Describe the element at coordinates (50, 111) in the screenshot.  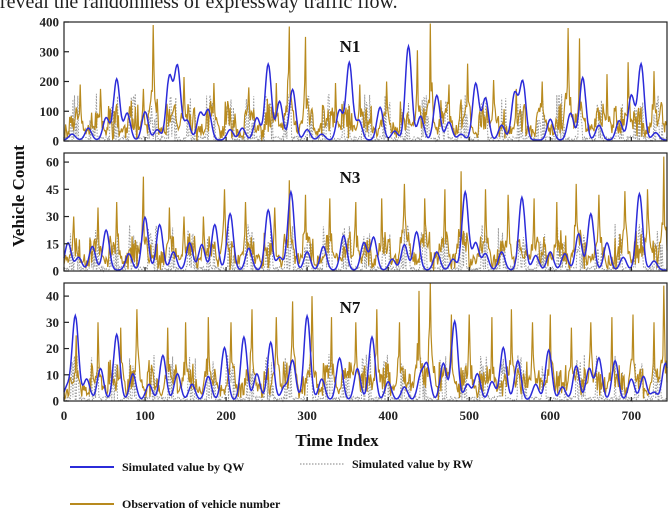
I see `y-tick-label: 100` at that location.